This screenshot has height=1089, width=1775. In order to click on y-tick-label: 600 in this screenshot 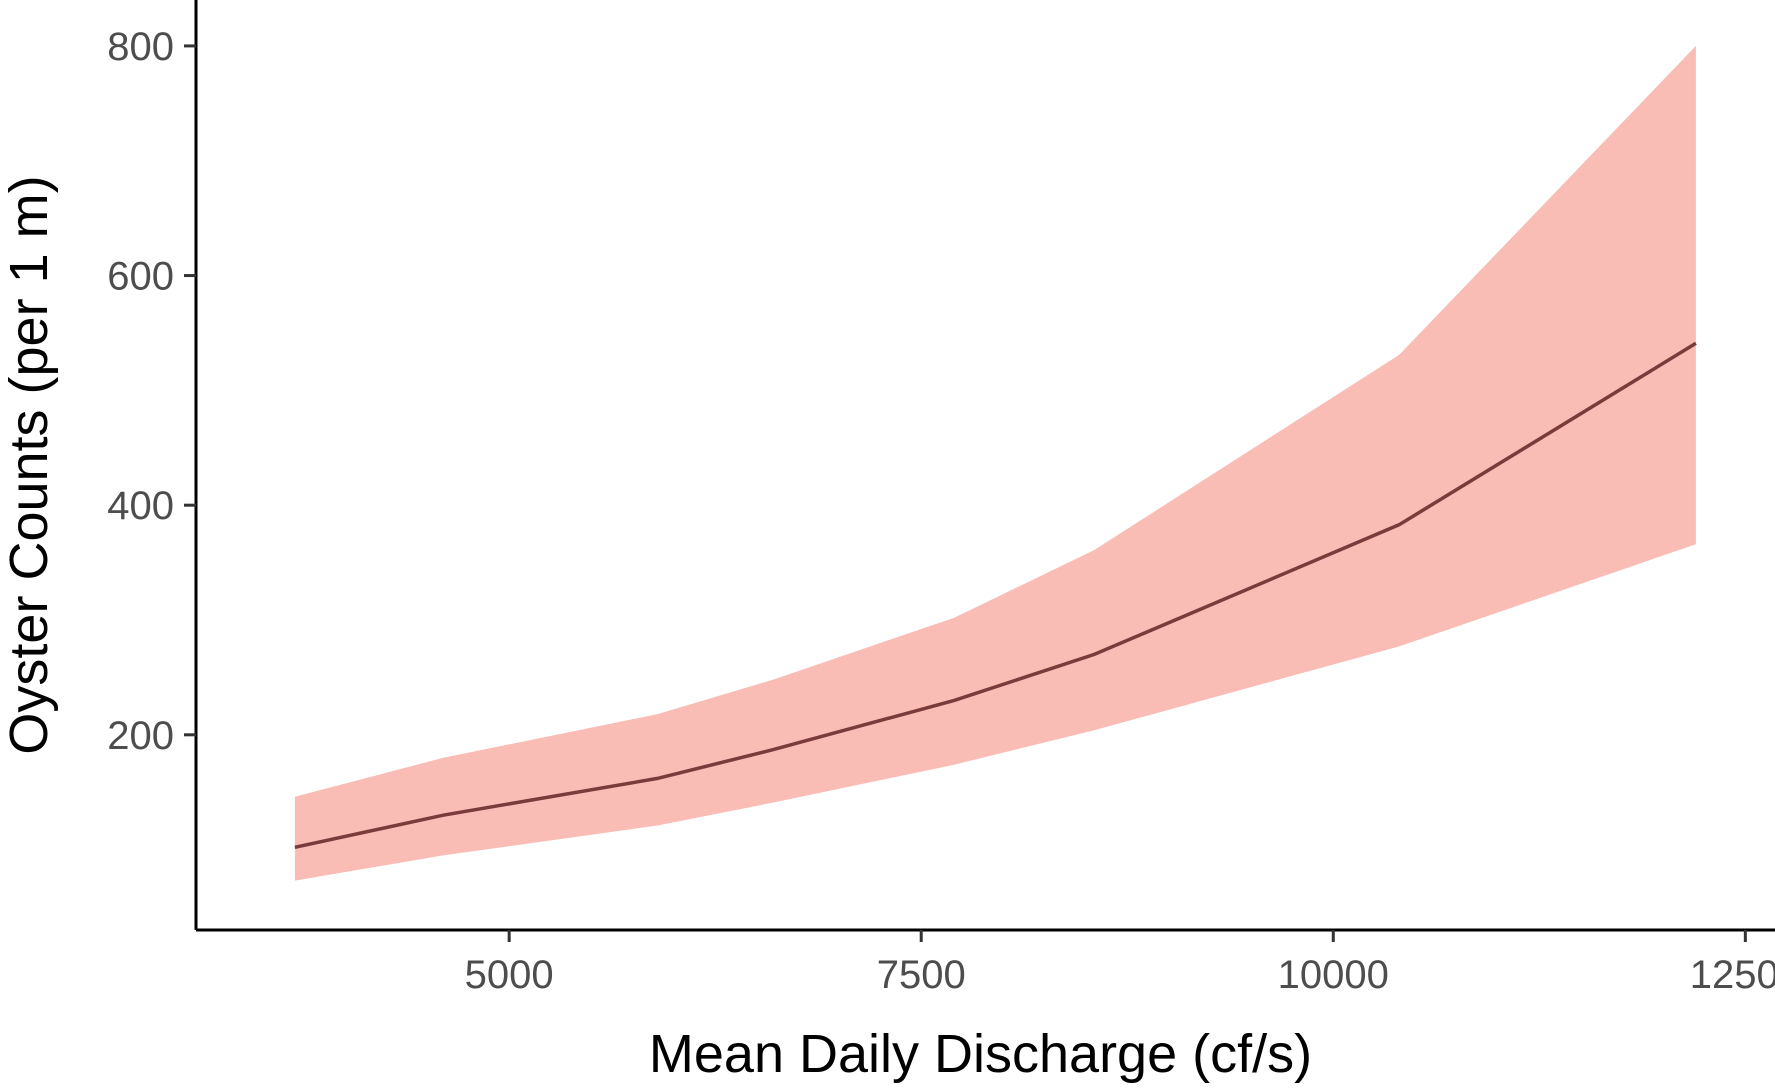, I will do `click(140, 277)`.